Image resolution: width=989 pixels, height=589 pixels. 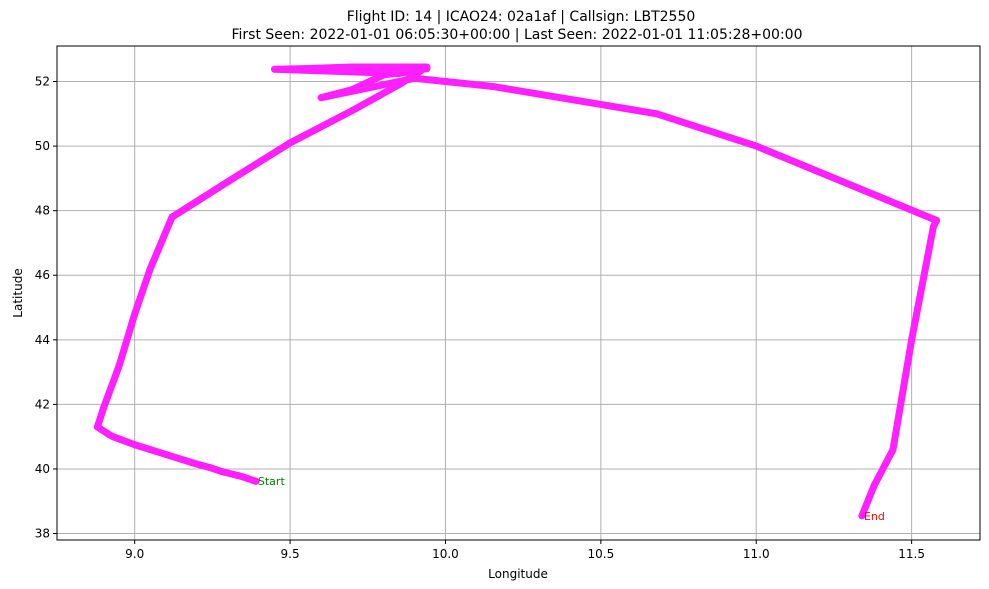 I want to click on x-tick-label: 9.5, so click(x=290, y=554).